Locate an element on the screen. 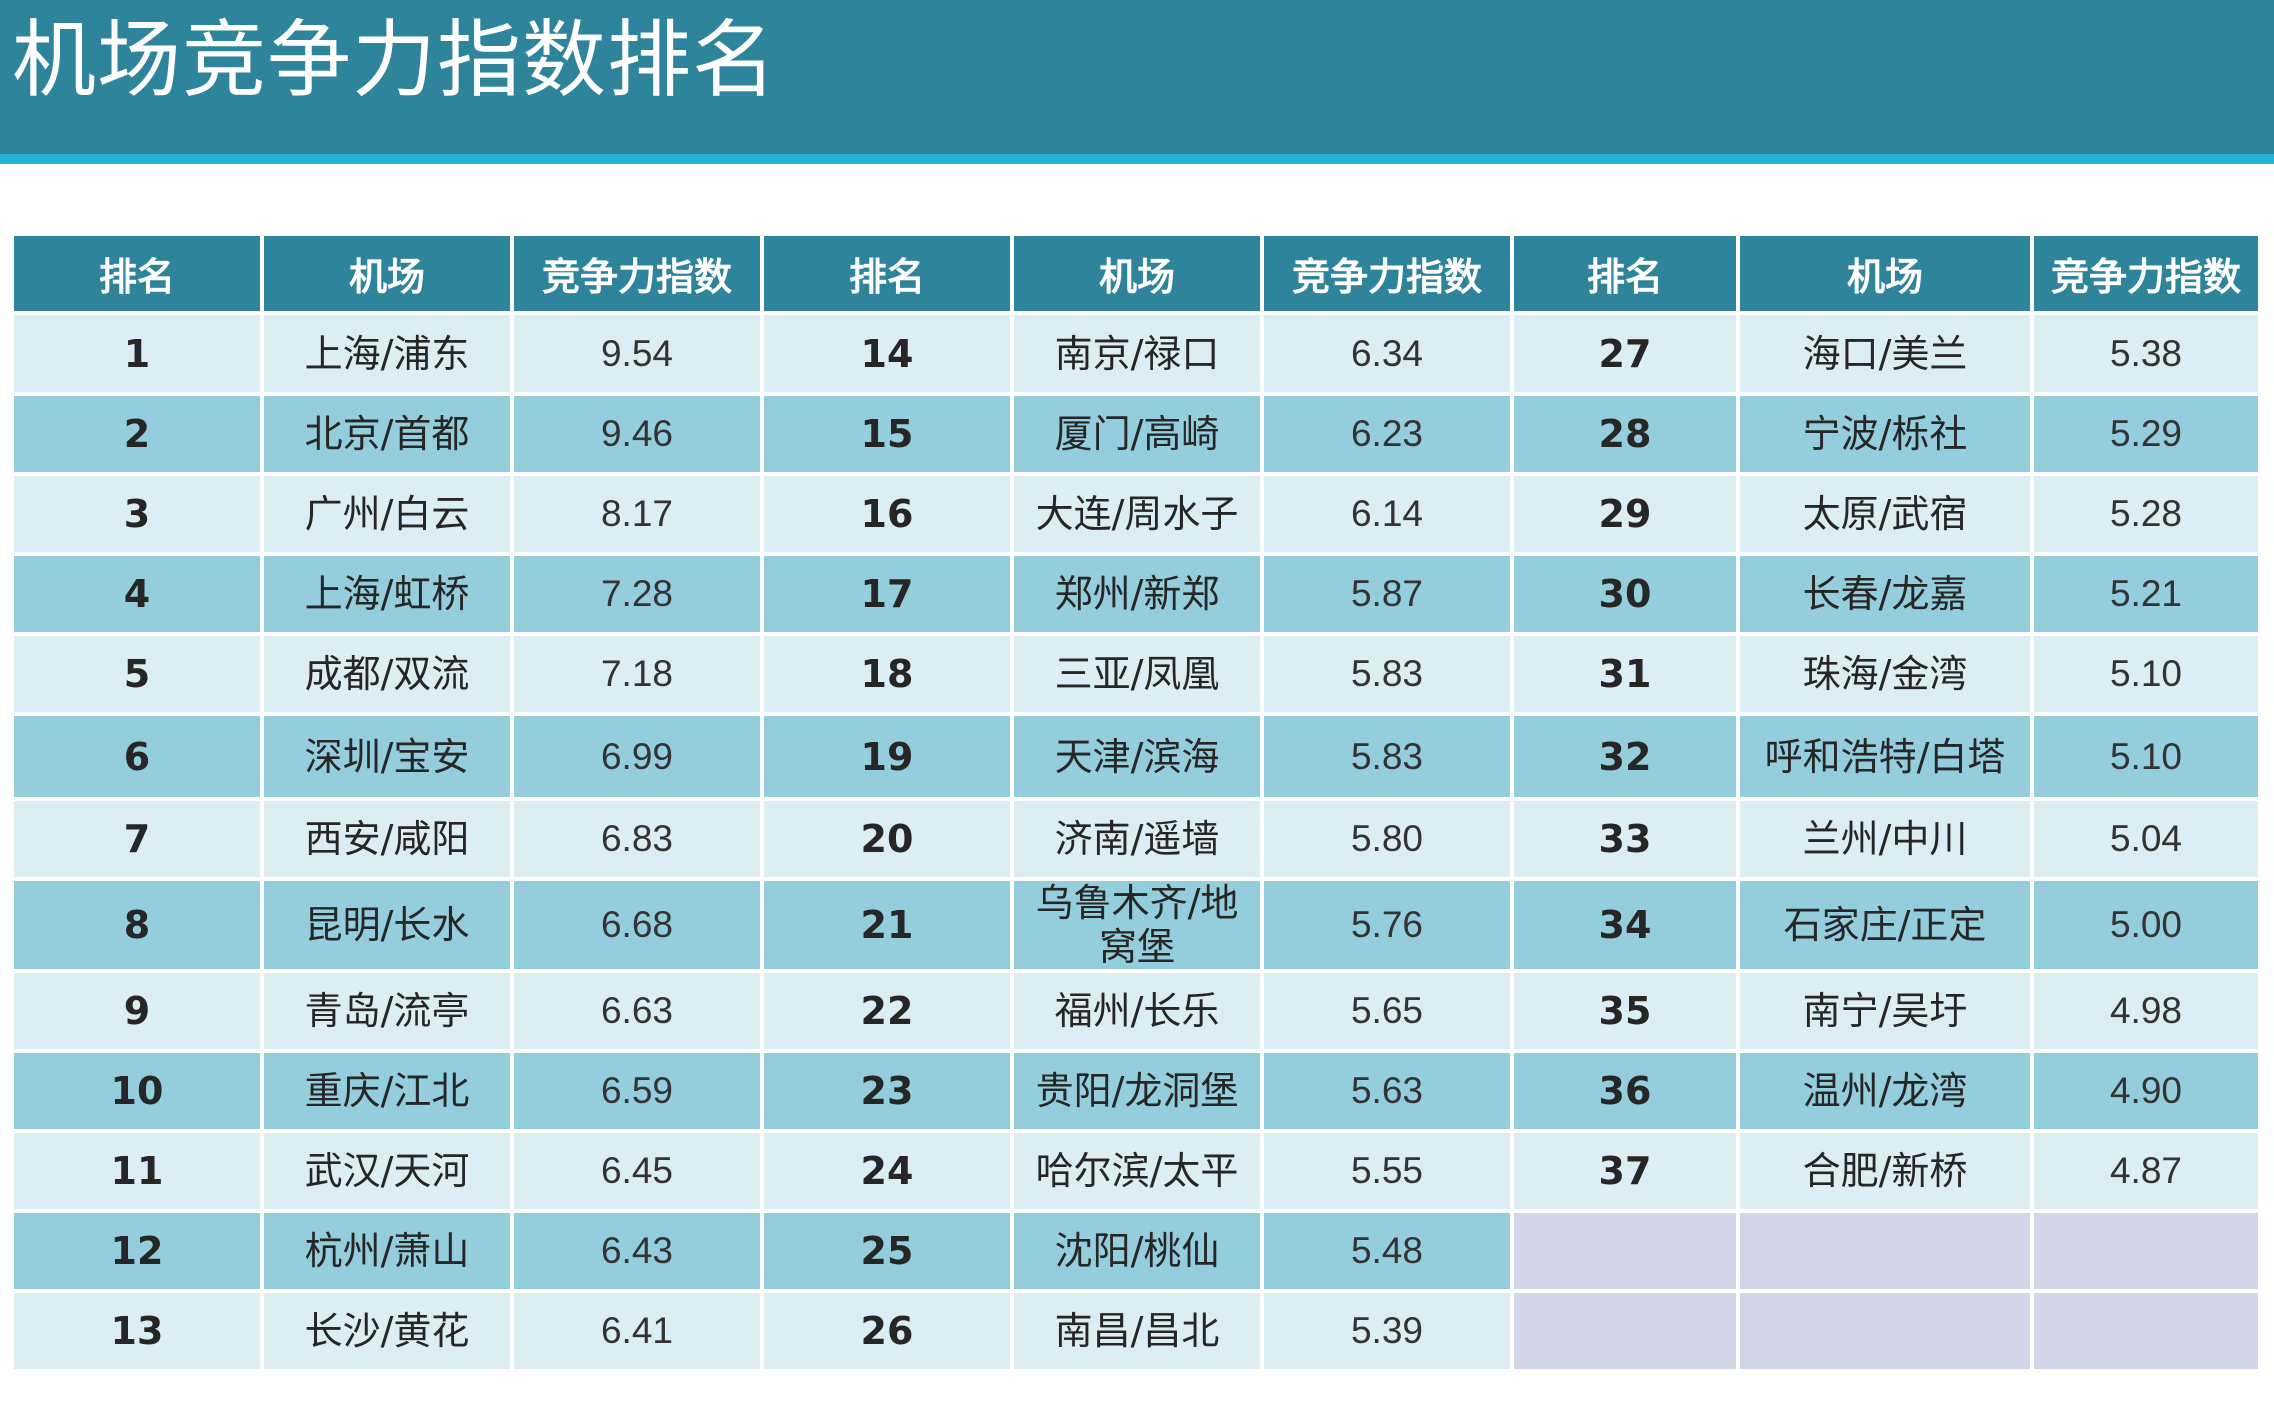 The image size is (2274, 1404). table-row: 5 成都/双流 7.18 18 三亚/凤凰 5.83 31 珠海/金湾 5.10 is located at coordinates (1136, 674).